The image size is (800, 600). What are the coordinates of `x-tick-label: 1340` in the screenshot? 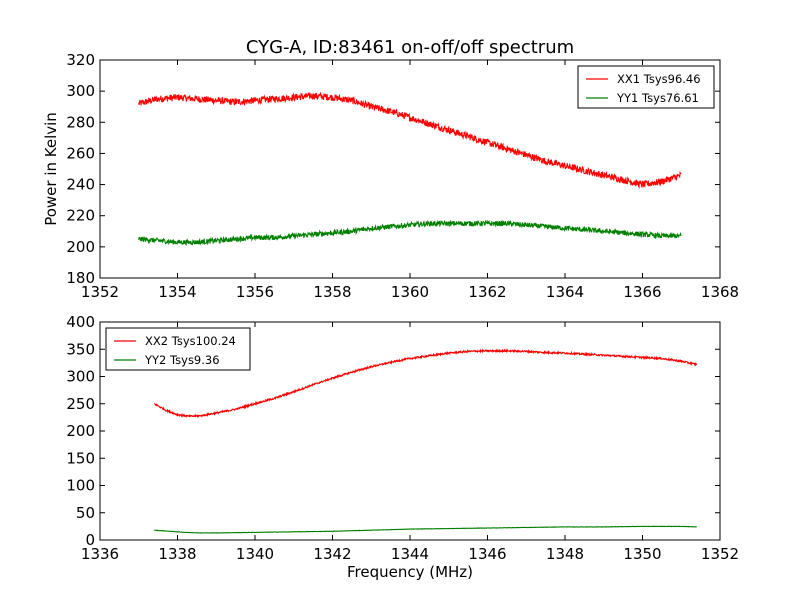 It's located at (255, 554).